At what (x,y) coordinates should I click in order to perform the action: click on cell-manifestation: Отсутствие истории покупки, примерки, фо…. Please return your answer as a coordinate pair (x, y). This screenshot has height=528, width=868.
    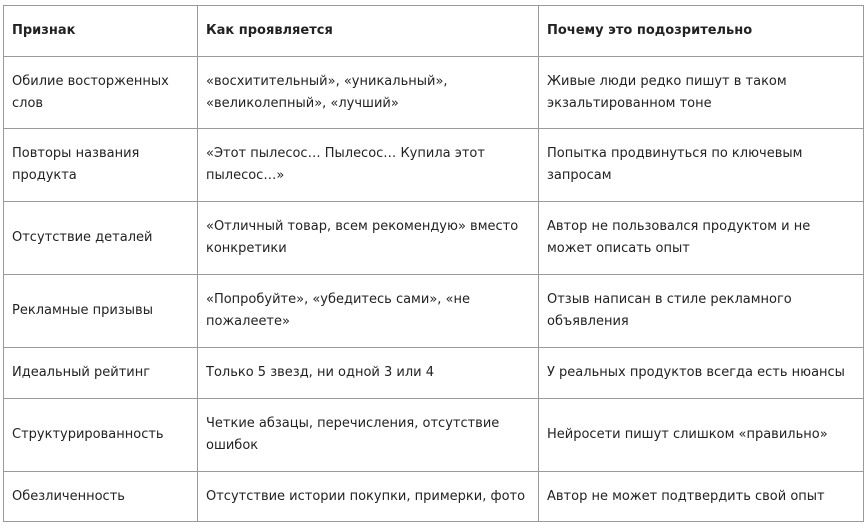
    Looking at the image, I should click on (368, 496).